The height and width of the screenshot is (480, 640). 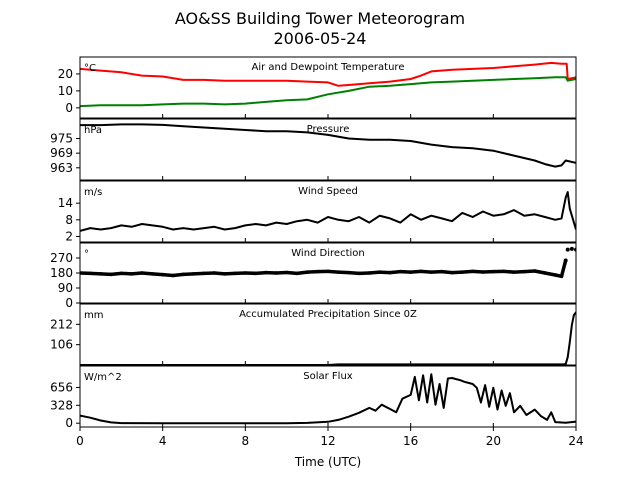 I want to click on y-tick-label: 10, so click(x=65, y=91).